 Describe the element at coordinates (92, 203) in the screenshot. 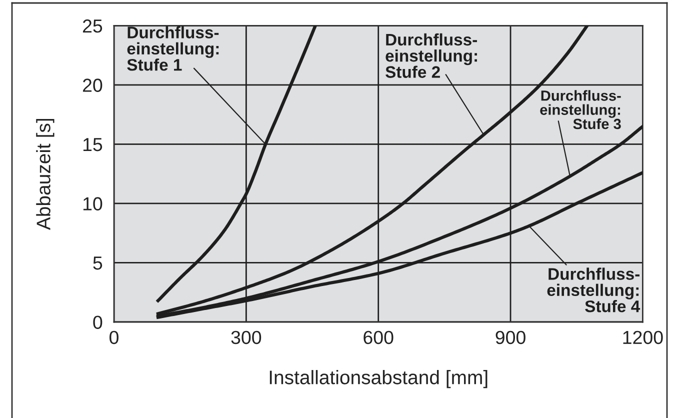

I see `y-tick-label: 10` at that location.